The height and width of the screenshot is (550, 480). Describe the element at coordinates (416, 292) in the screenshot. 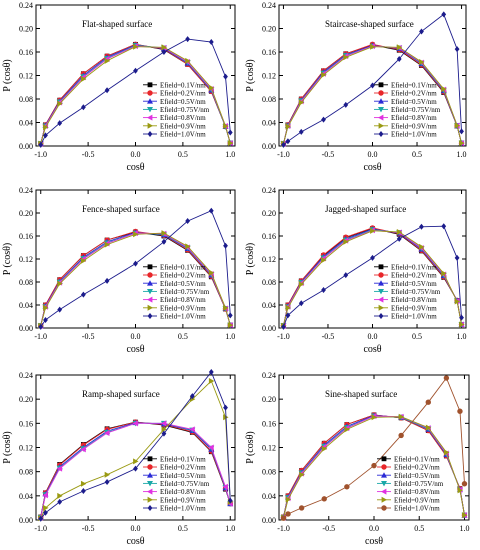

I see `legend-label: Efield=0.75V/nm` at that location.